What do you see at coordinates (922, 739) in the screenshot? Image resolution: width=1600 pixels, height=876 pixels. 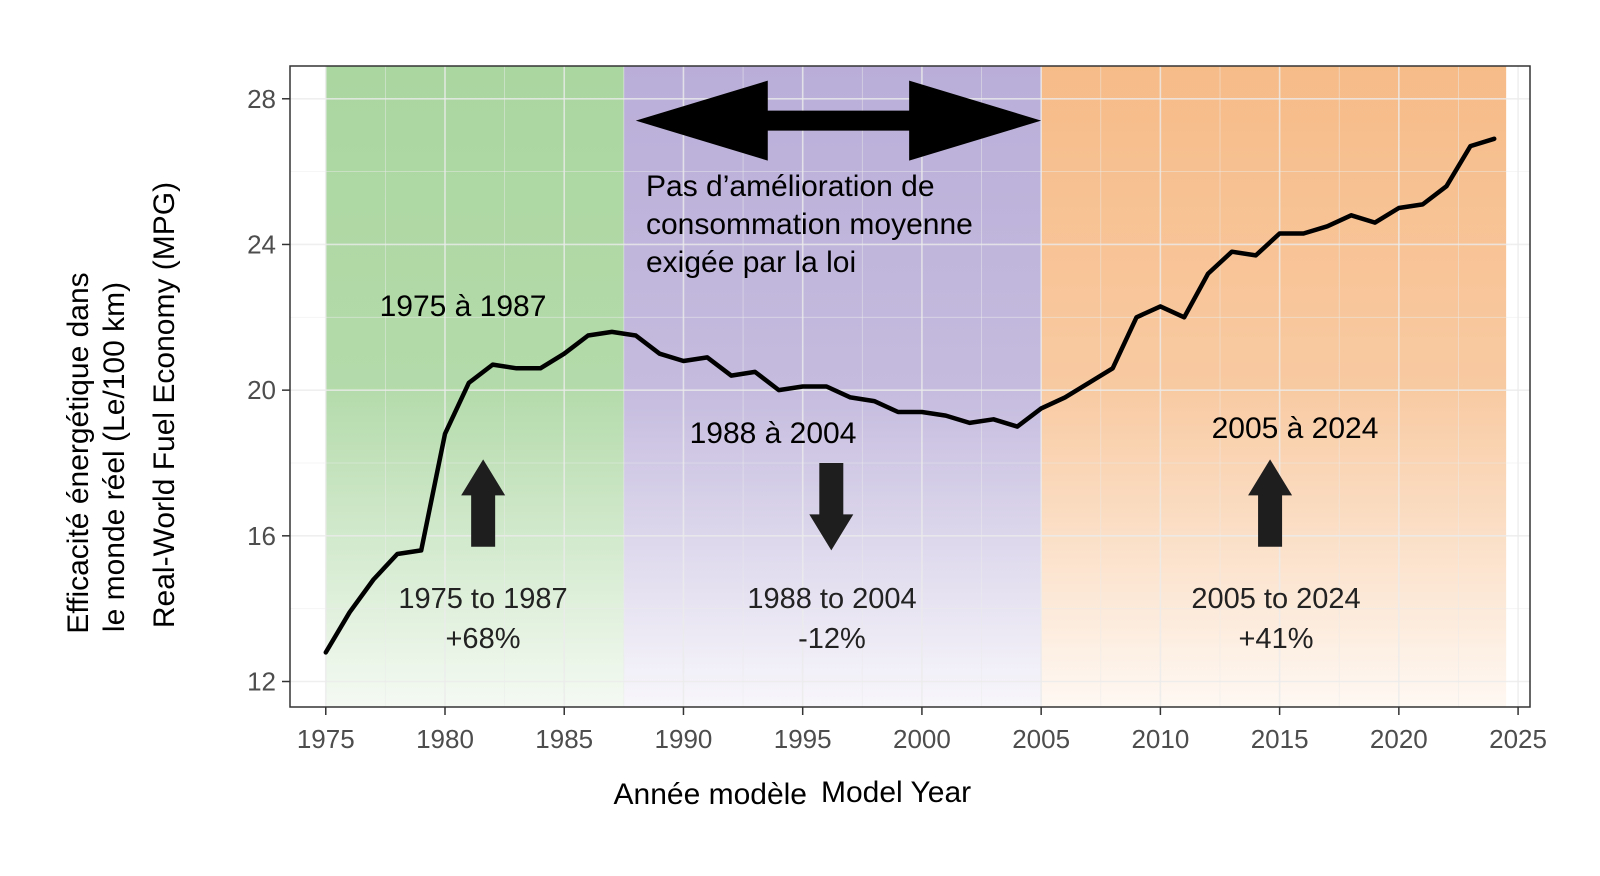 I see `x-tick-label-2000: 2000` at bounding box center [922, 739].